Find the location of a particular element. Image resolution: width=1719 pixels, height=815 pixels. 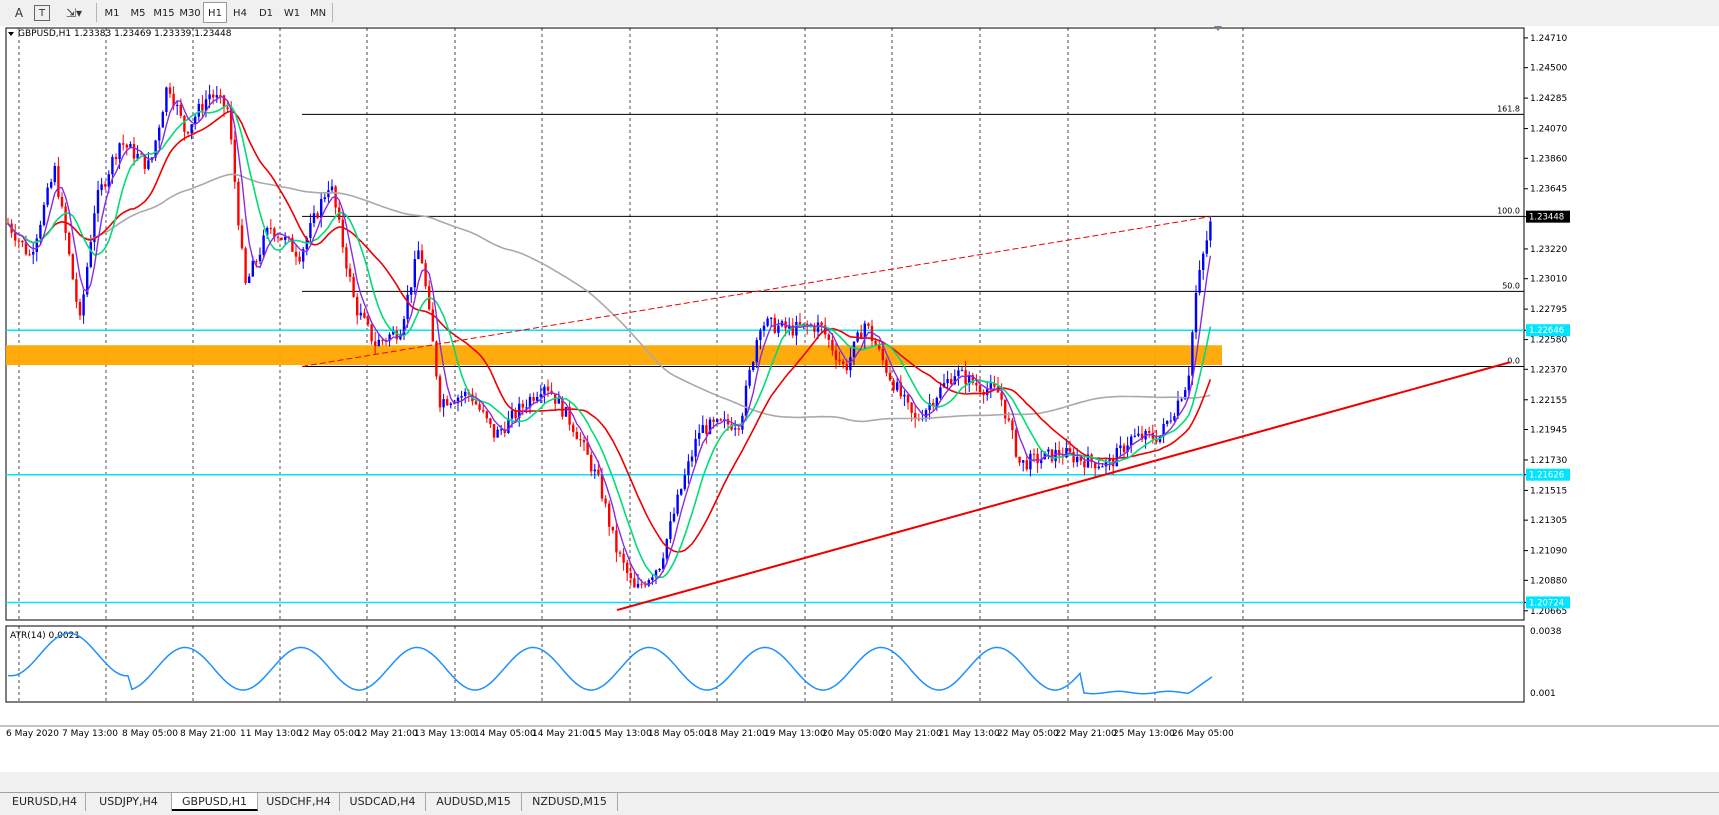

text-tool-icon: A is located at coordinates (19, 12).